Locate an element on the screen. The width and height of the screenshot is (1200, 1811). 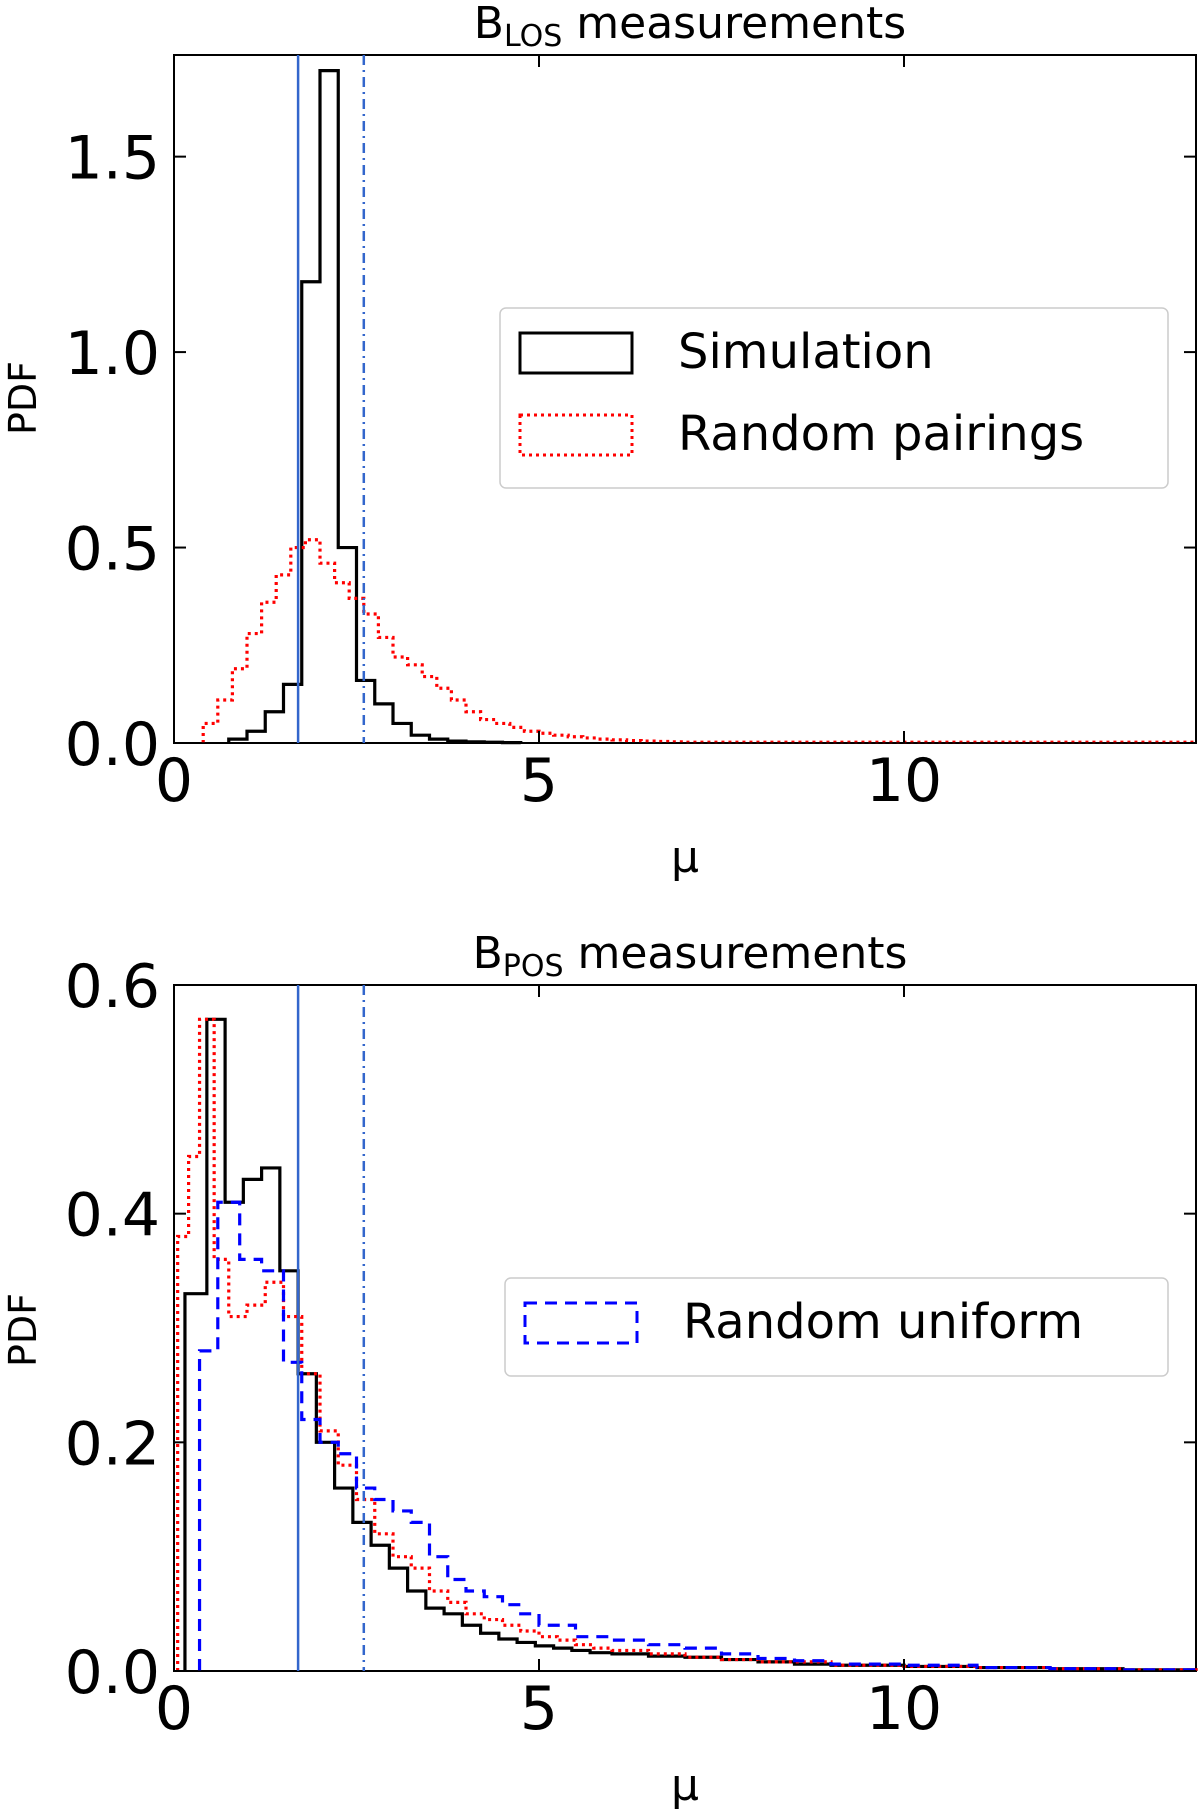
legend-label-simulation: Simulation is located at coordinates (806, 352).